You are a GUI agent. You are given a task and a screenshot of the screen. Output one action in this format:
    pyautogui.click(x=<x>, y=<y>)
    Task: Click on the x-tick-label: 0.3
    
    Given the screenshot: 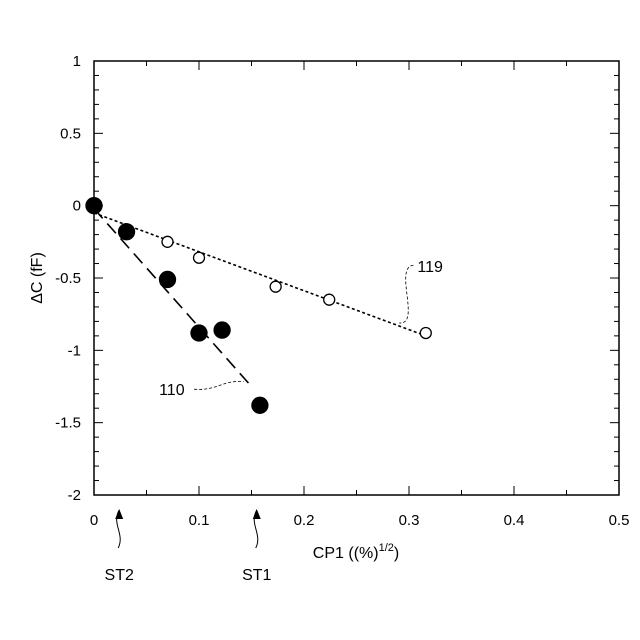 What is the action you would take?
    pyautogui.click(x=409, y=520)
    